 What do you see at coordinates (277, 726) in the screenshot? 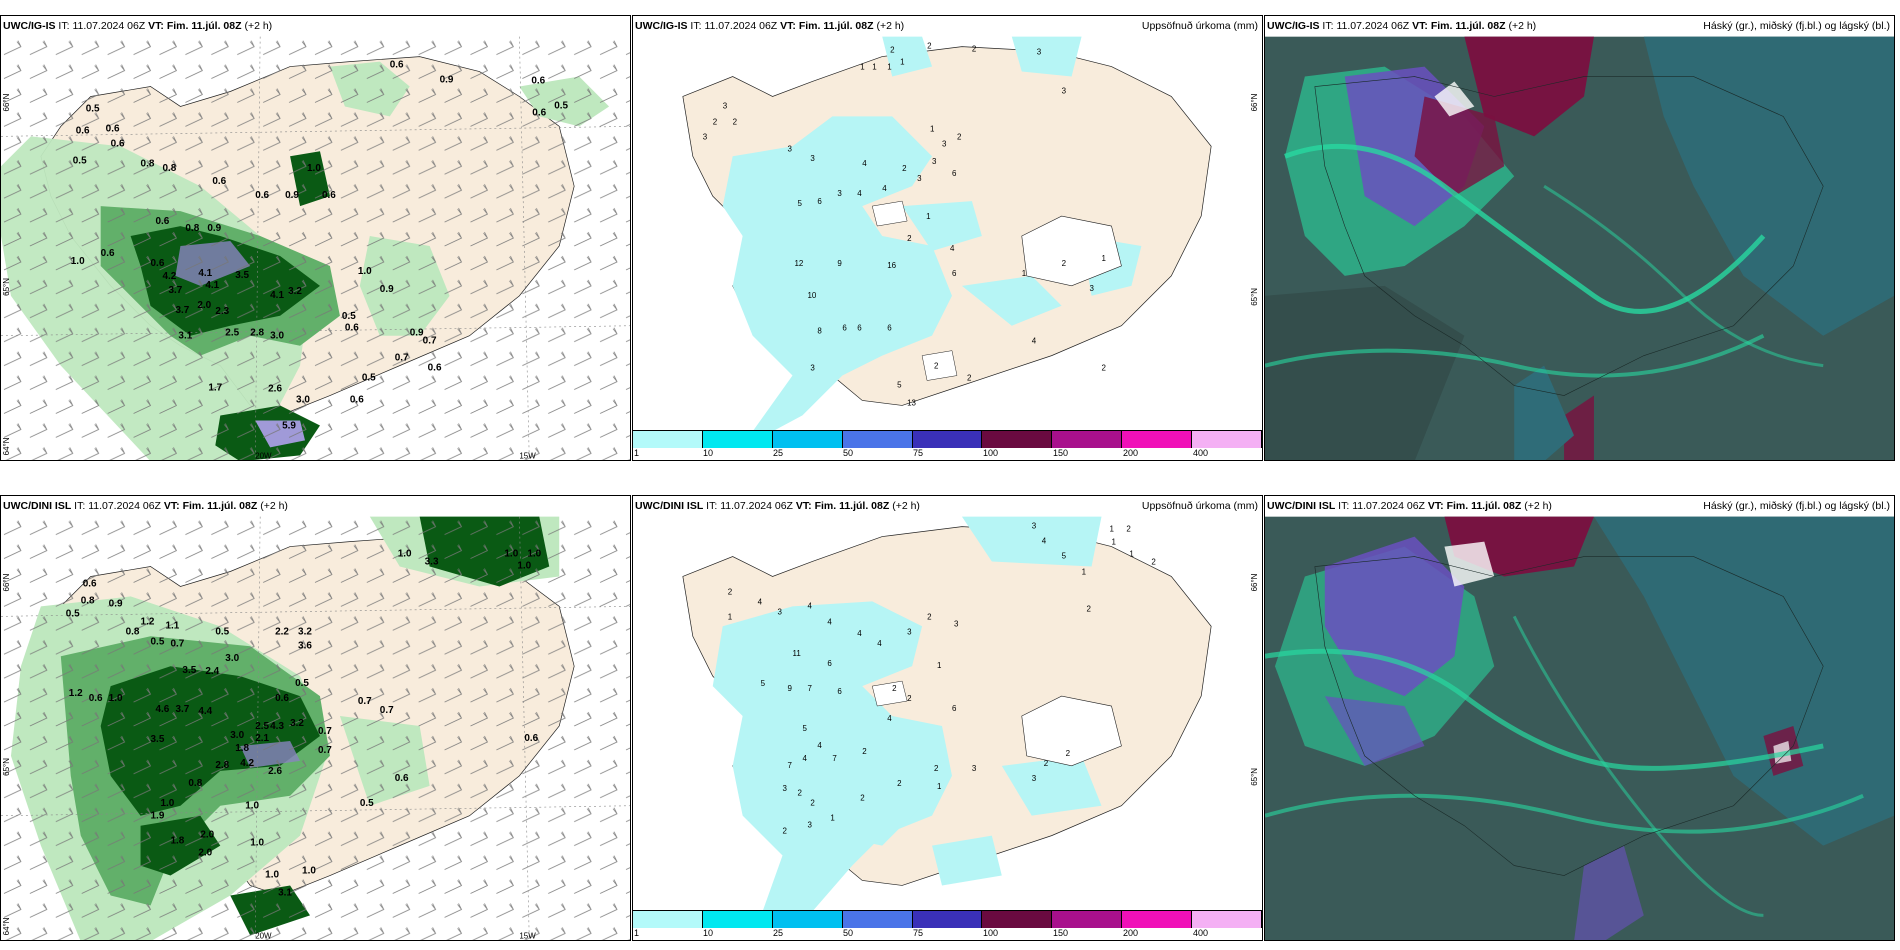
I see `value-label: 4.3` at bounding box center [277, 726].